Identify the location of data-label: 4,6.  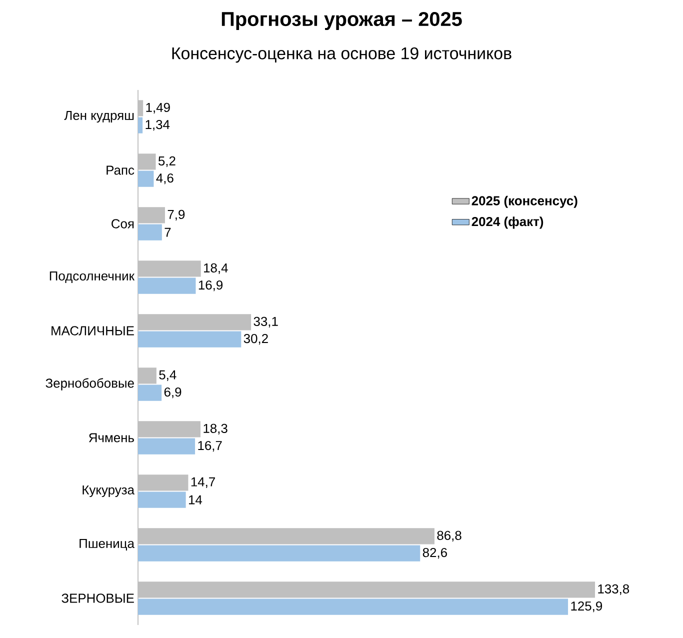
(165, 178).